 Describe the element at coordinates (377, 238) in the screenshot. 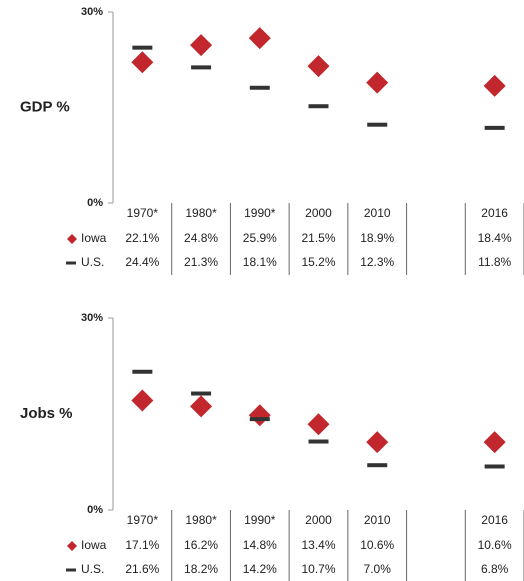

I see `table-value: 18.9%` at that location.